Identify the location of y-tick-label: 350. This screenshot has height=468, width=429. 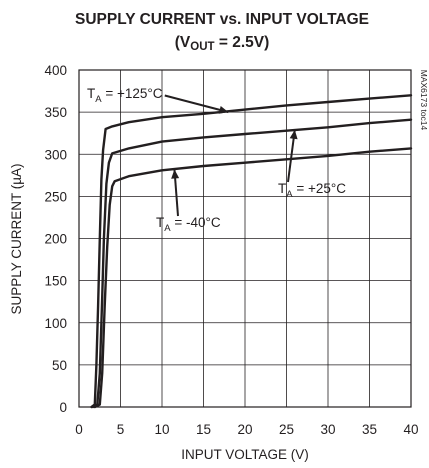
(55, 112).